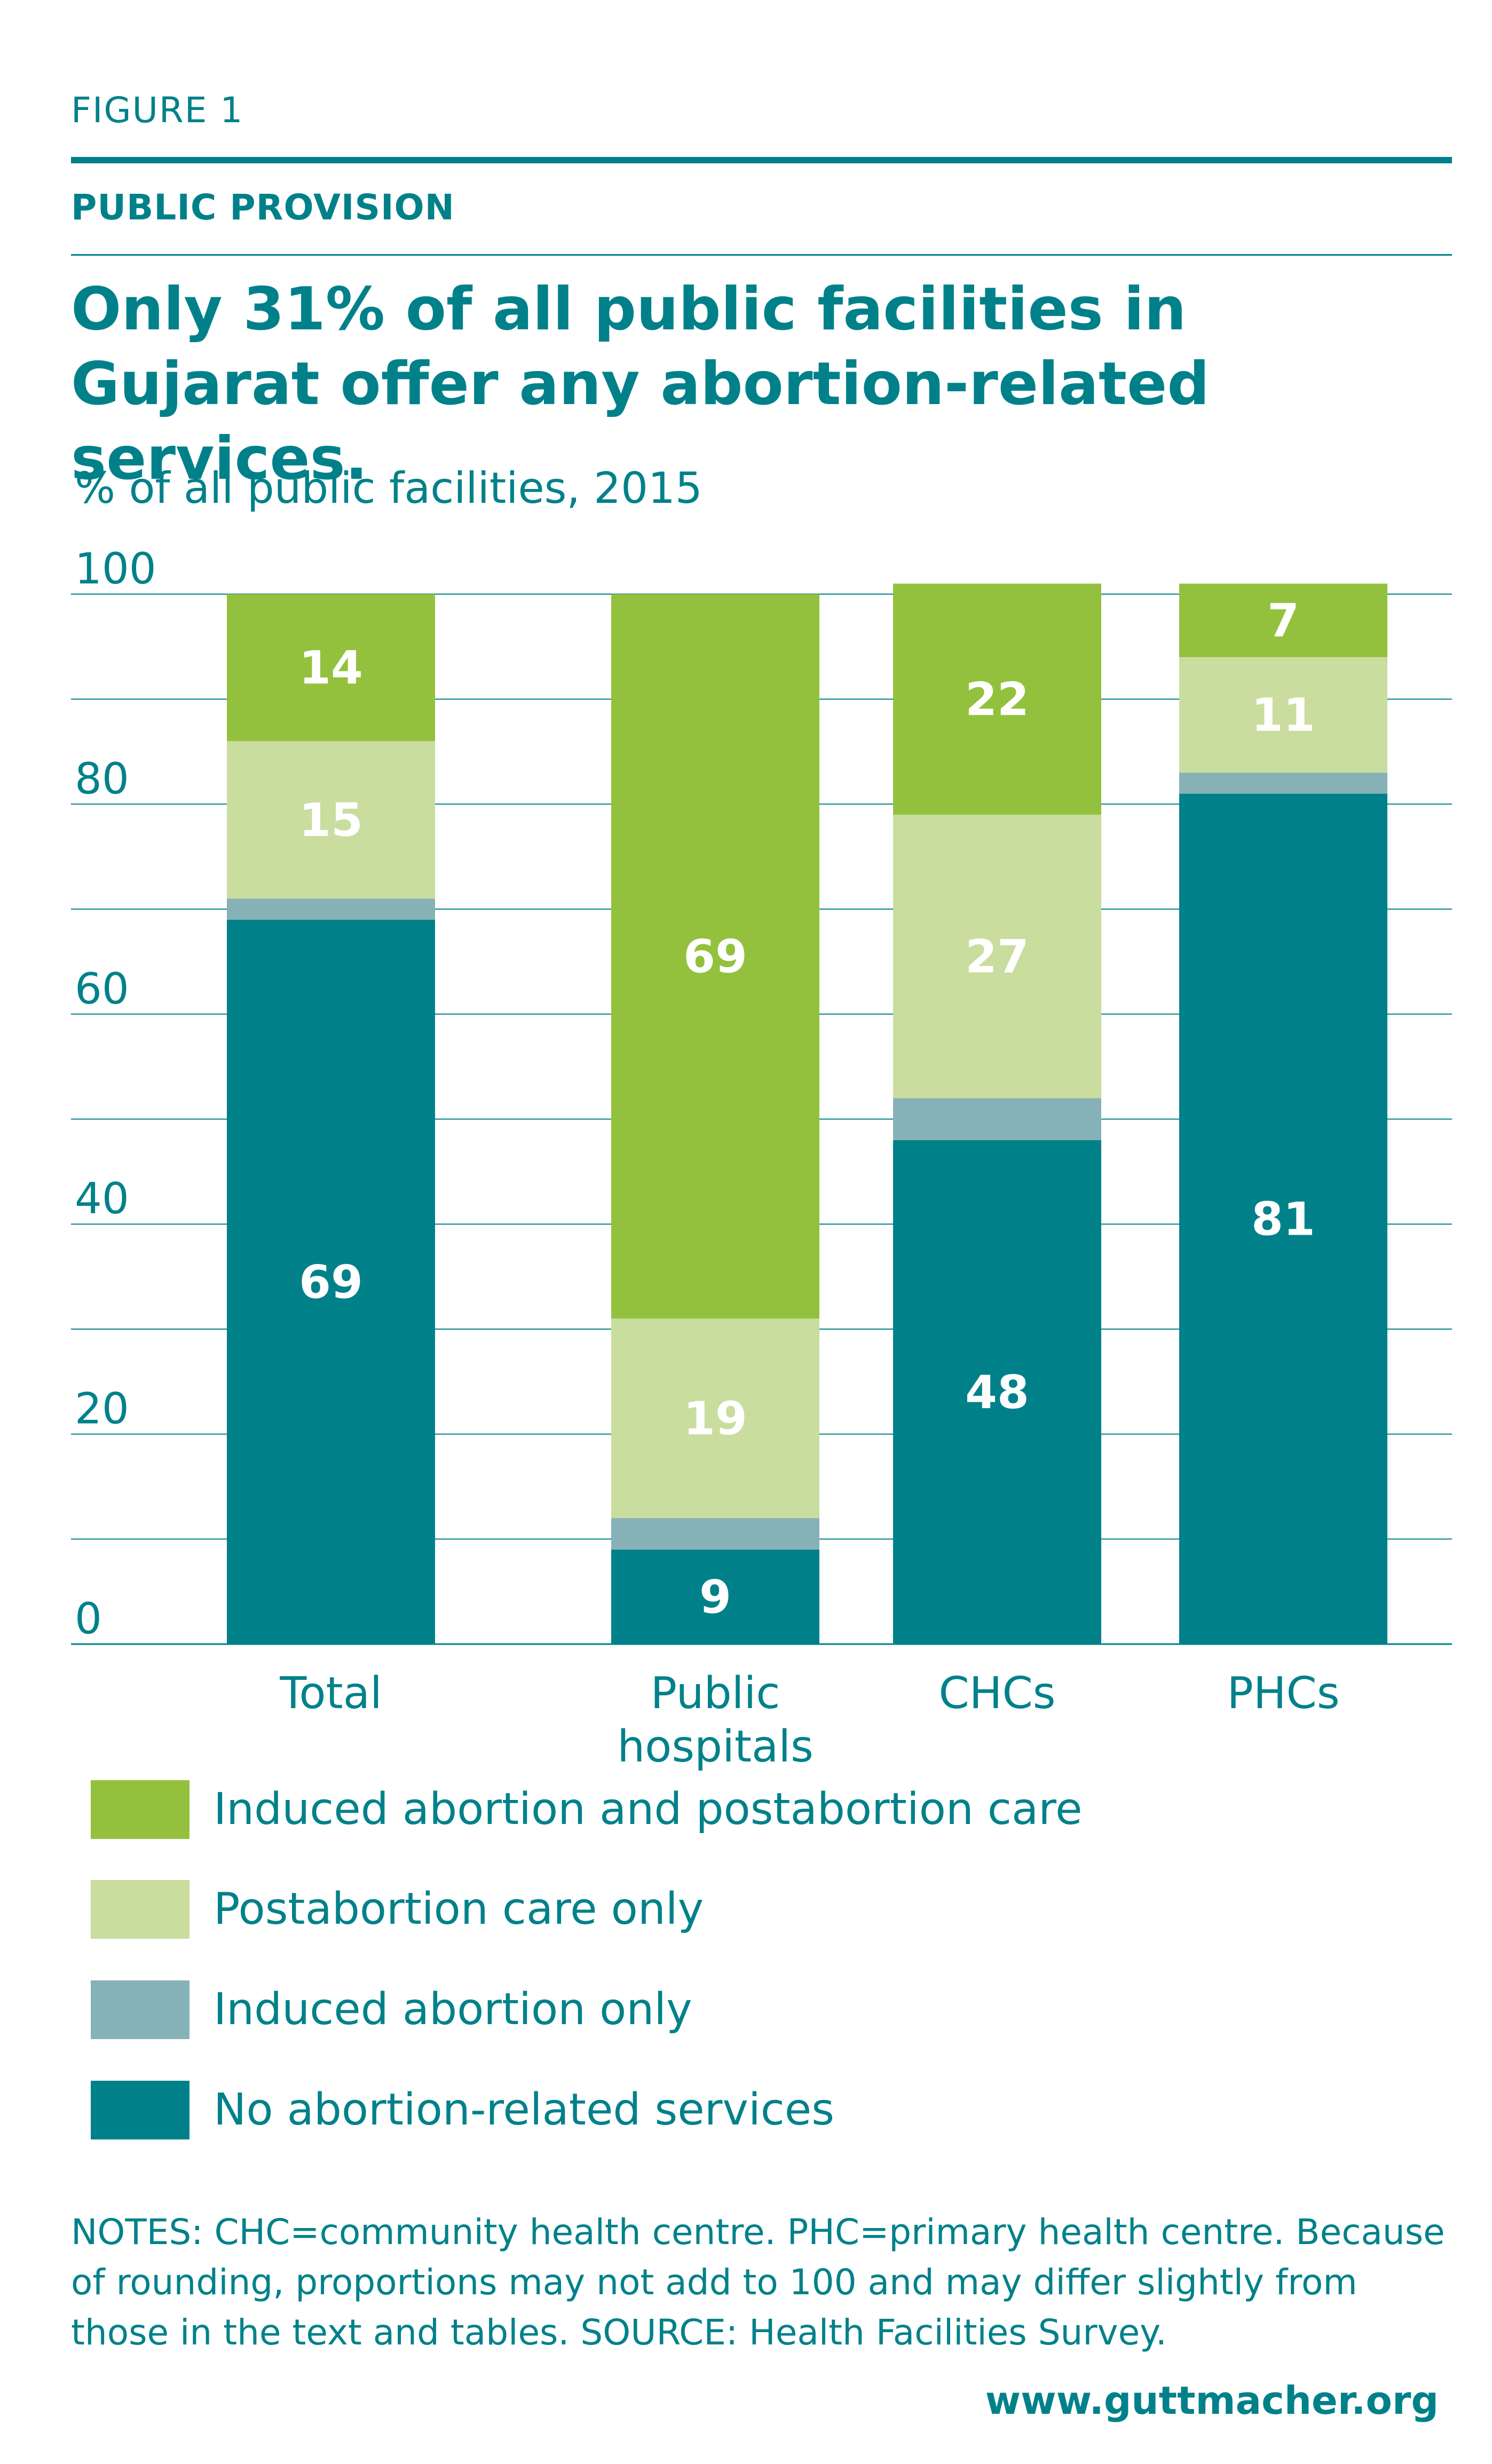 This screenshot has width=1492, height=2464. Describe the element at coordinates (140, 1810) in the screenshot. I see `legend-swatch-induced_and_postabortion` at that location.